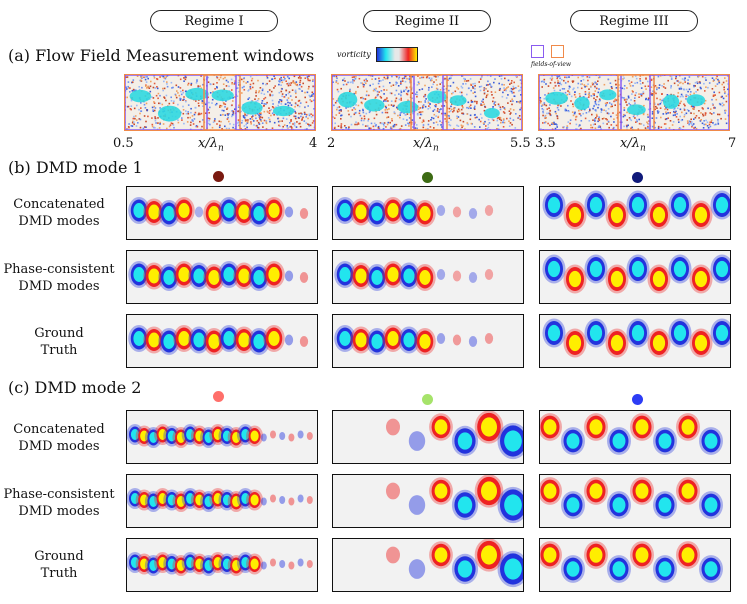  I want to click on regime-3-header: Regime III, so click(634, 21).